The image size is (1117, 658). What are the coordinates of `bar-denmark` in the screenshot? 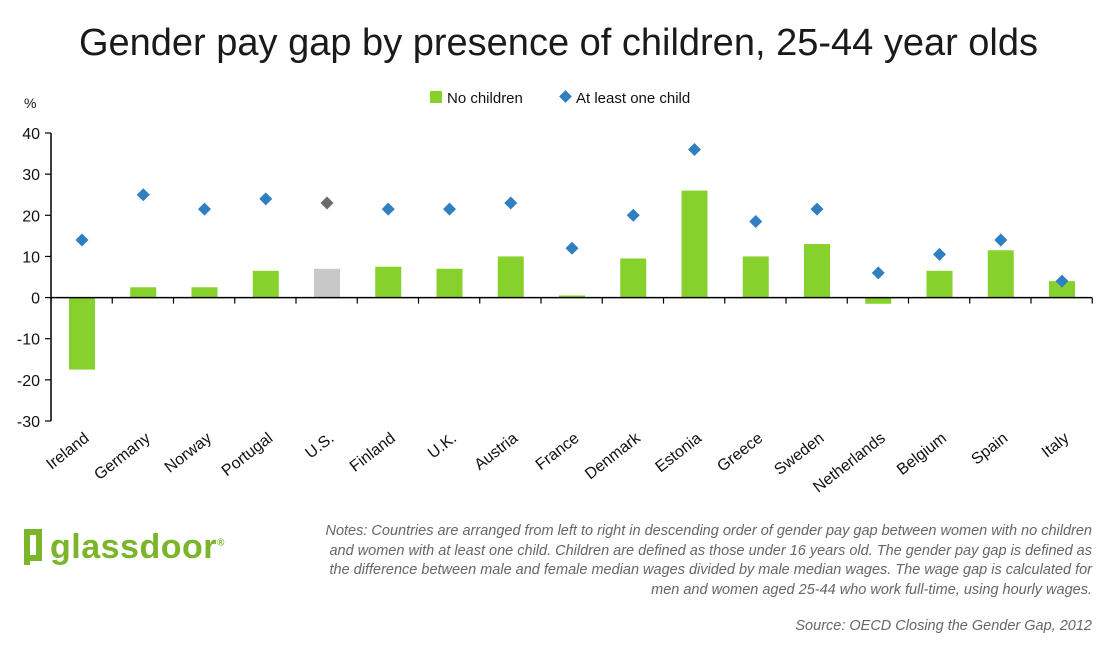 It's located at (633, 278).